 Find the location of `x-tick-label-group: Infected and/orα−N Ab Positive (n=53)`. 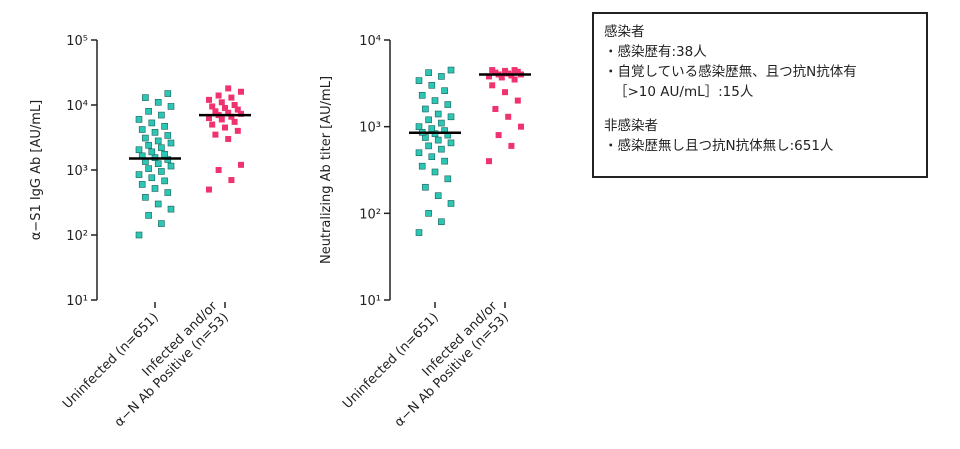

x-tick-label-group: Infected and/orα−N Ab Positive (n=53) is located at coordinates (452, 364).